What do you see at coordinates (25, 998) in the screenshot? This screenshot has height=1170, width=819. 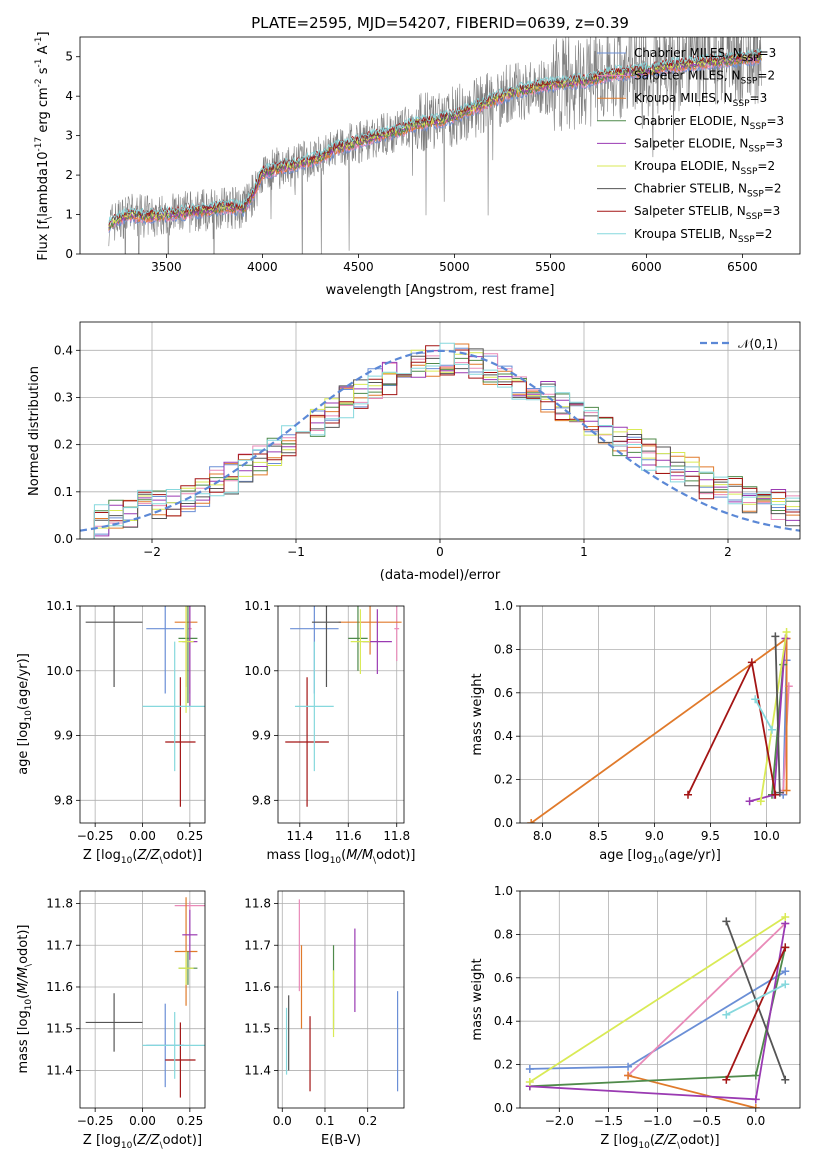 I see `zmass-ylabel: mass [log10​(M/M\​odot)]` at bounding box center [25, 998].